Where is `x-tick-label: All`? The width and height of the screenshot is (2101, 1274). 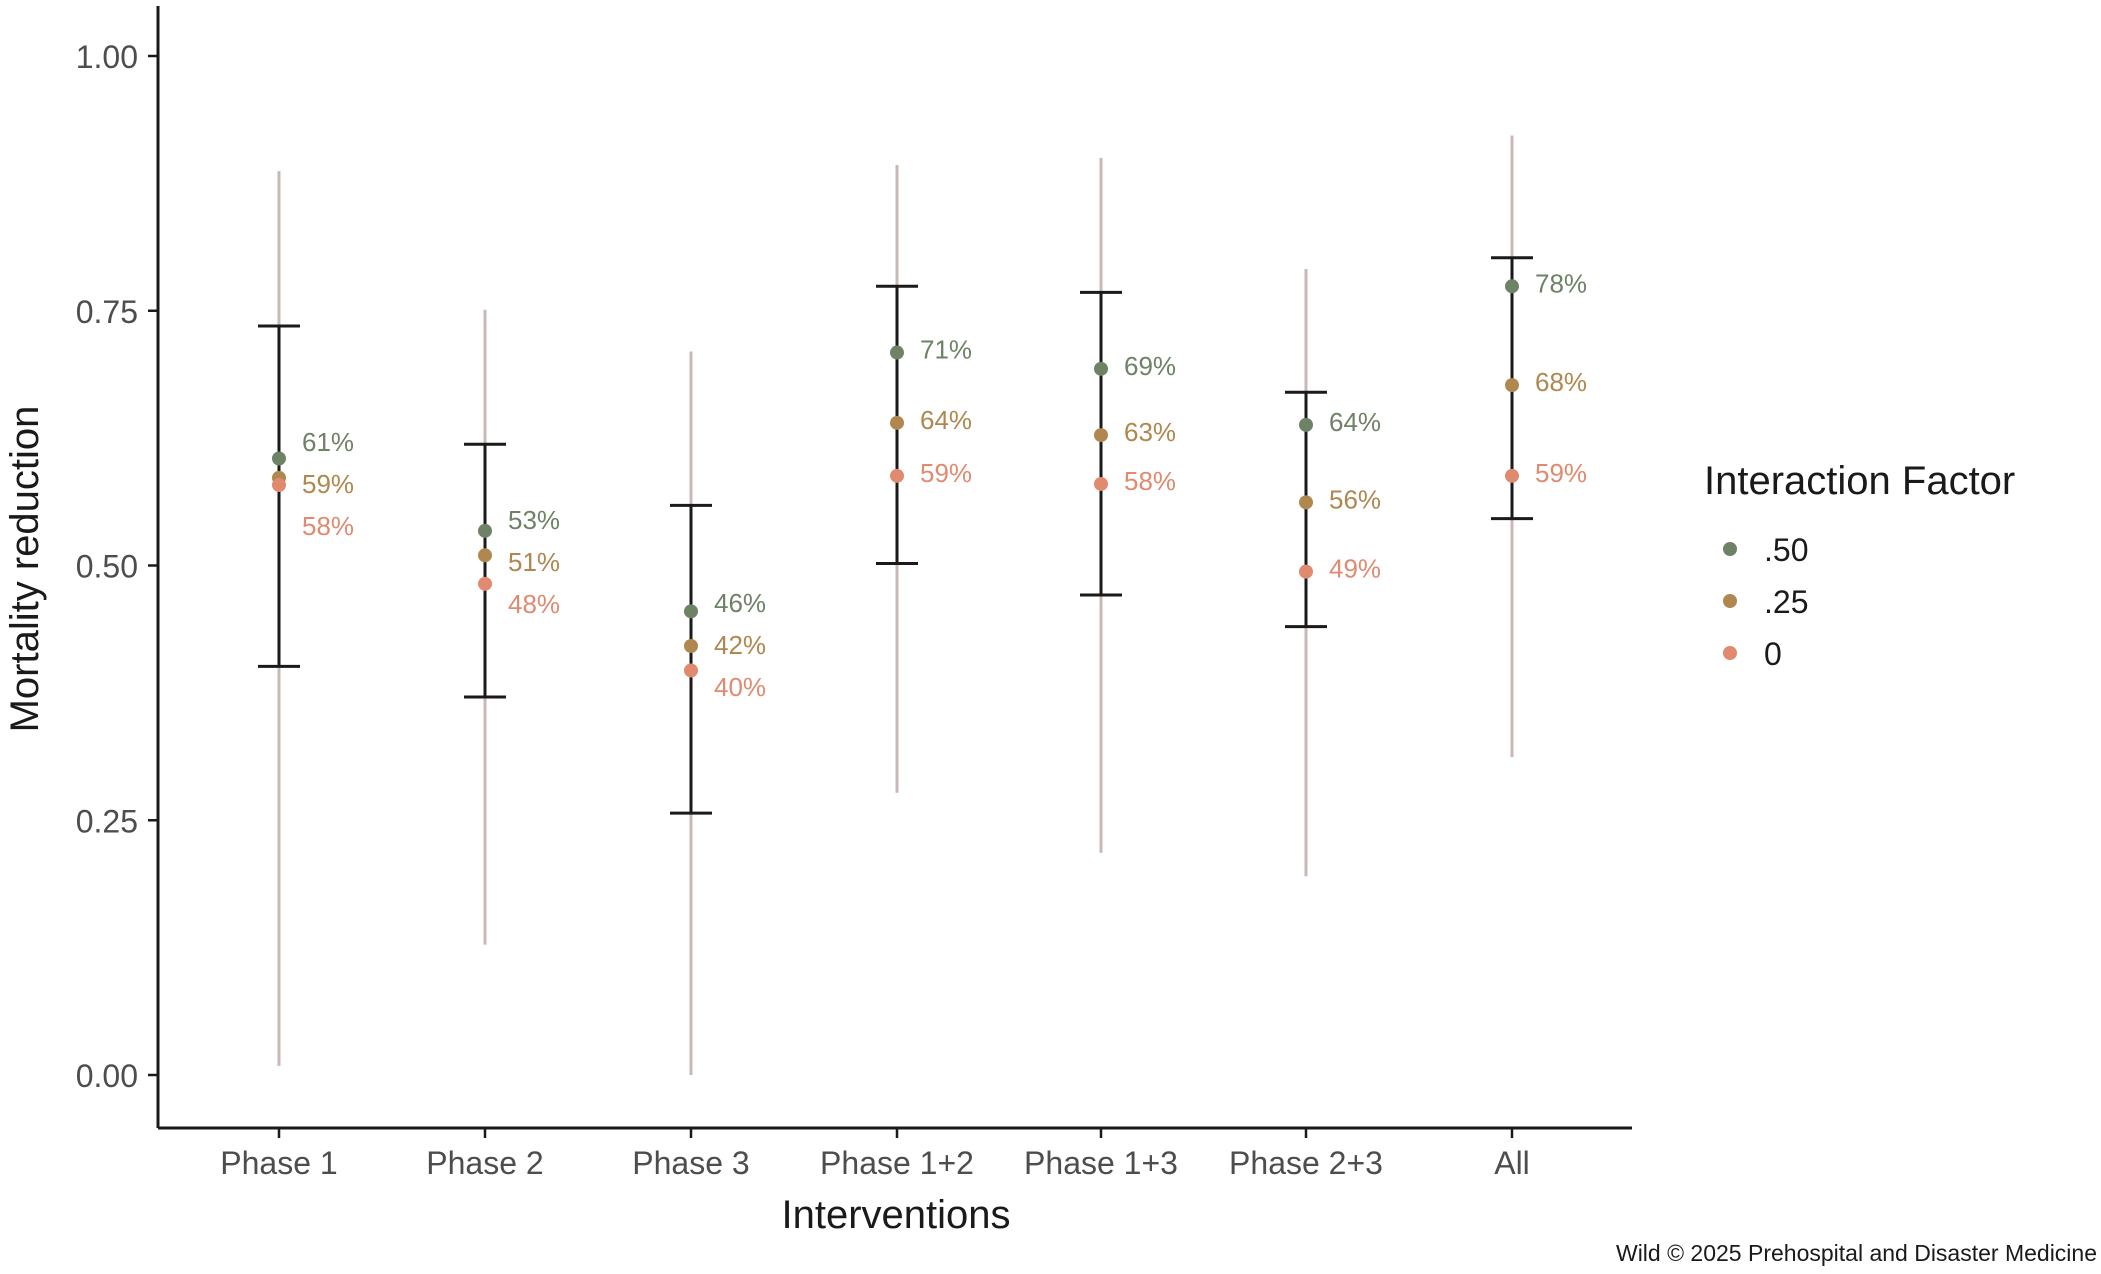
x-tick-label: All is located at coordinates (1512, 1163).